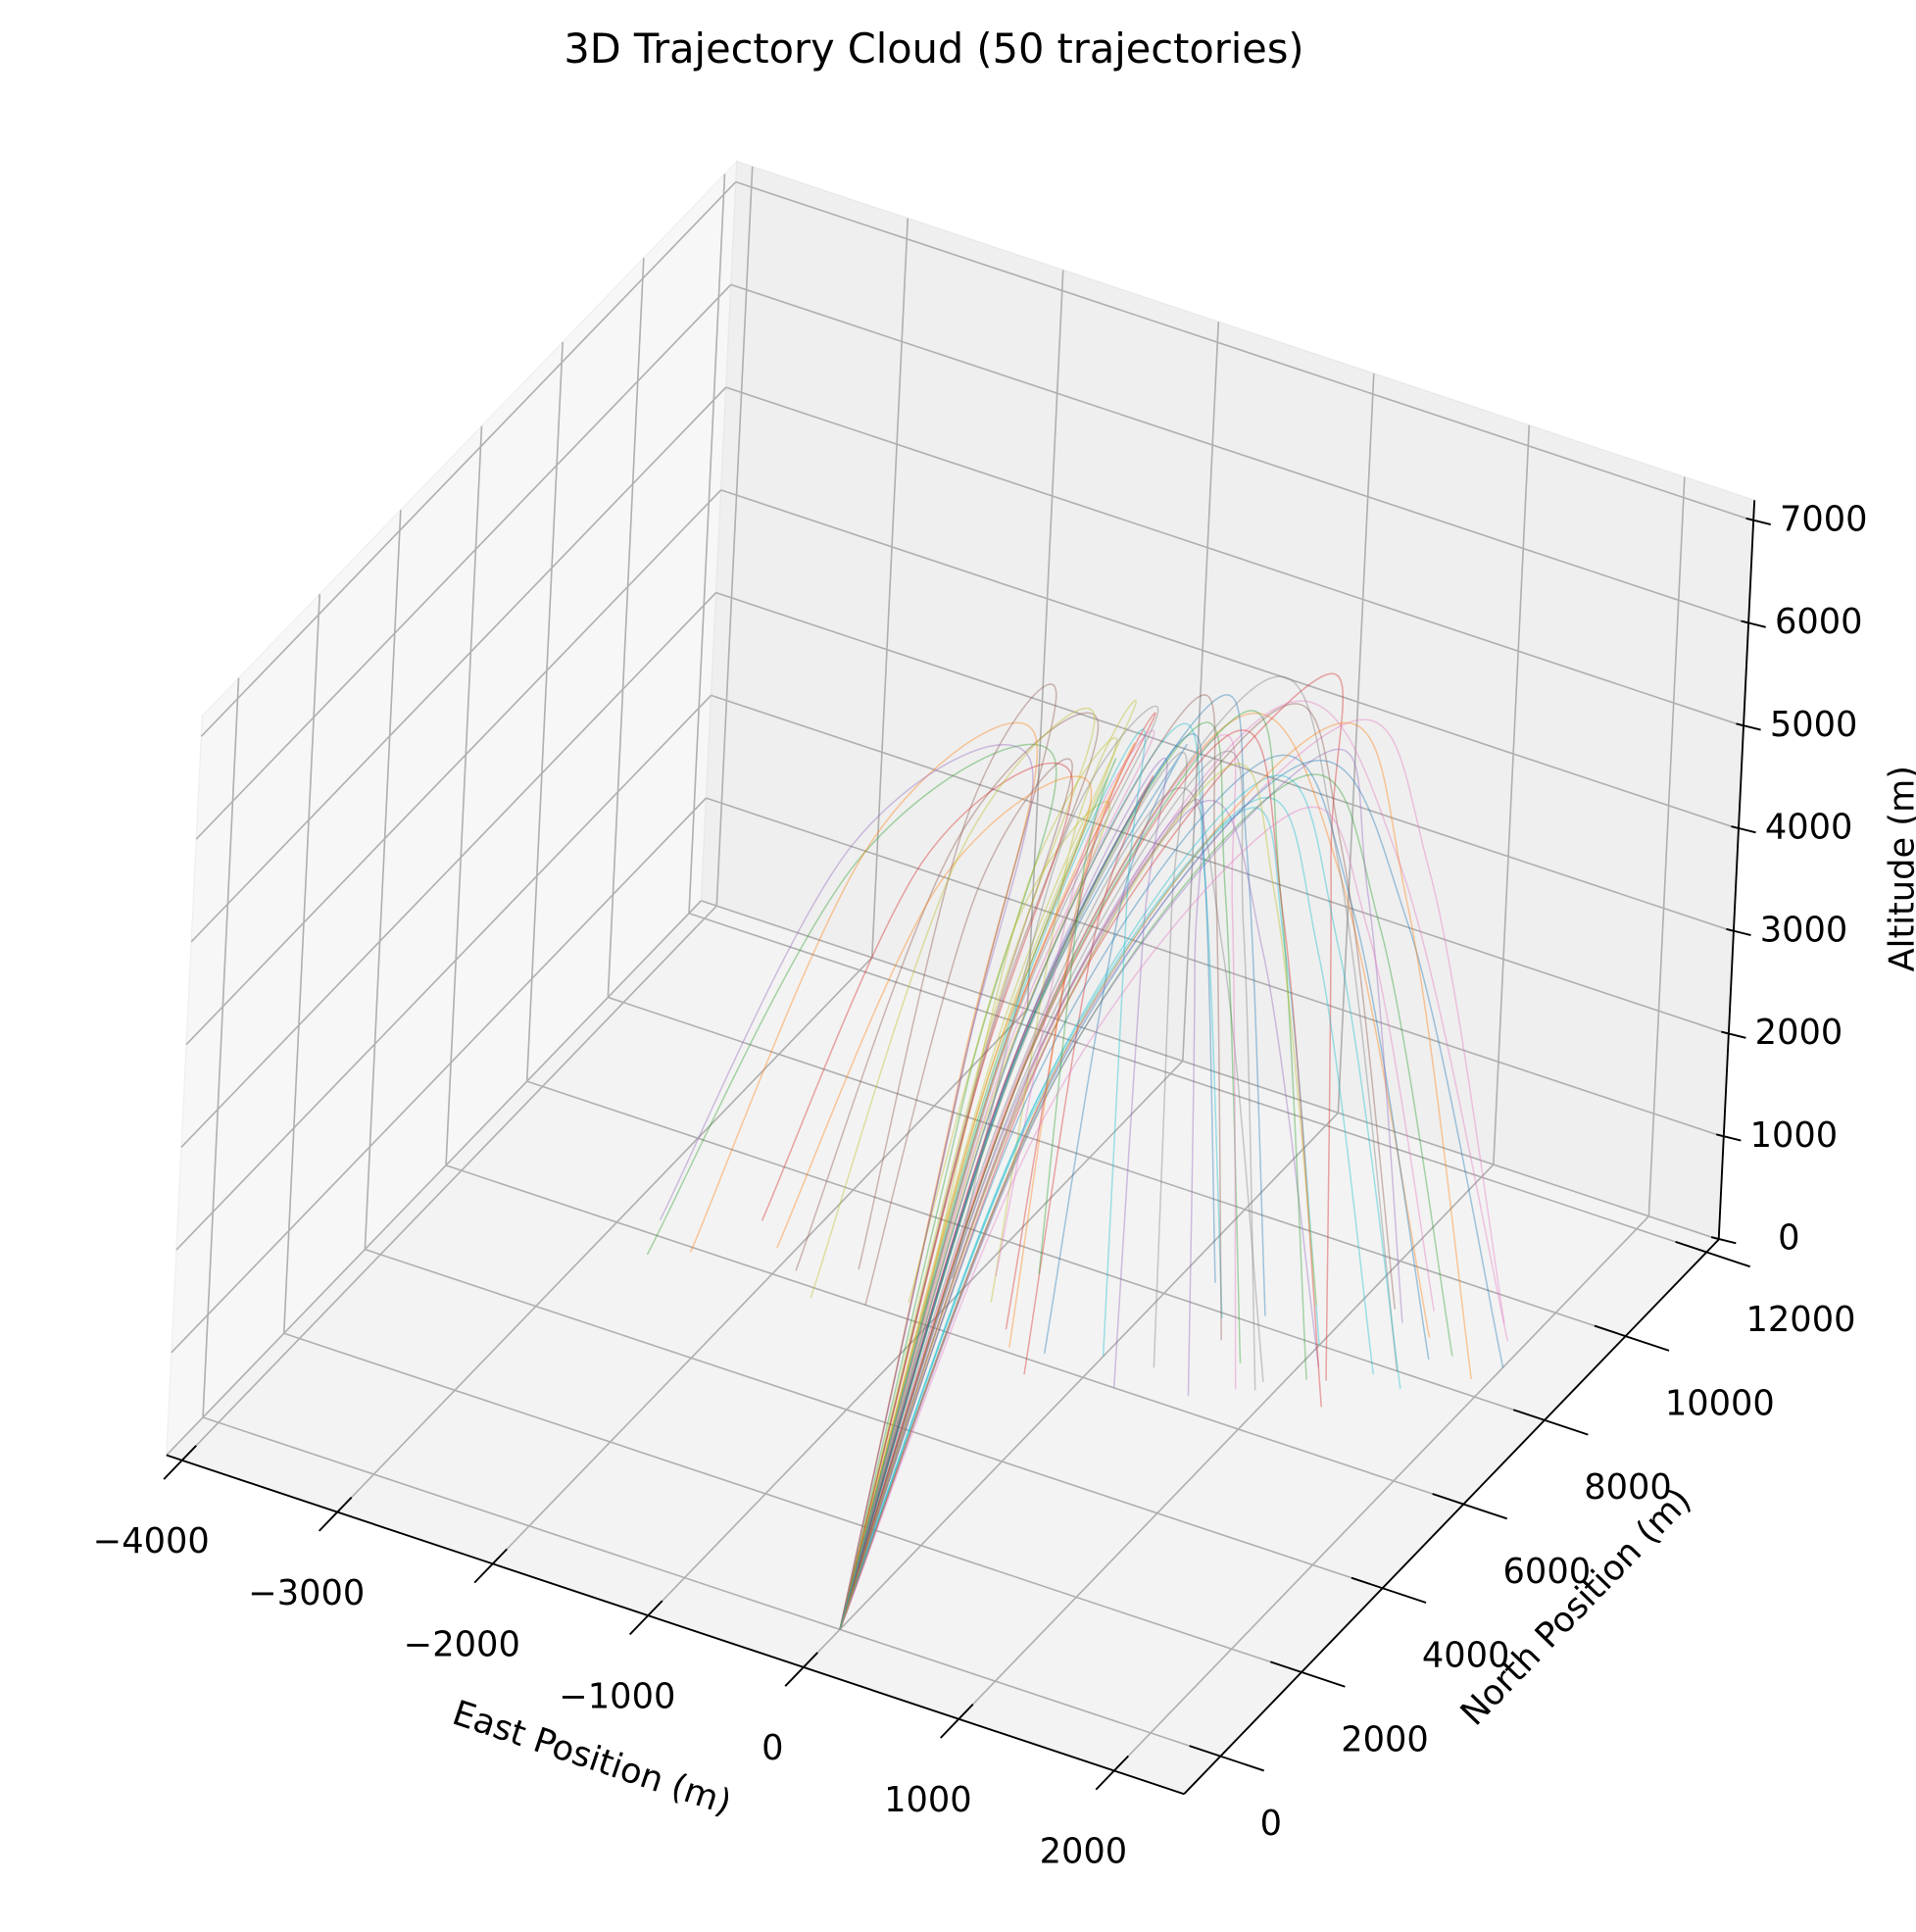  I want to click on z-axis-label: Altitude (m), so click(1899, 868).